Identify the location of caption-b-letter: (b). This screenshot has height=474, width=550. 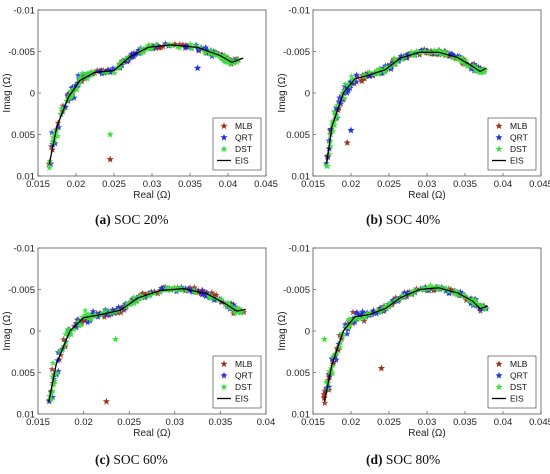
(374, 219).